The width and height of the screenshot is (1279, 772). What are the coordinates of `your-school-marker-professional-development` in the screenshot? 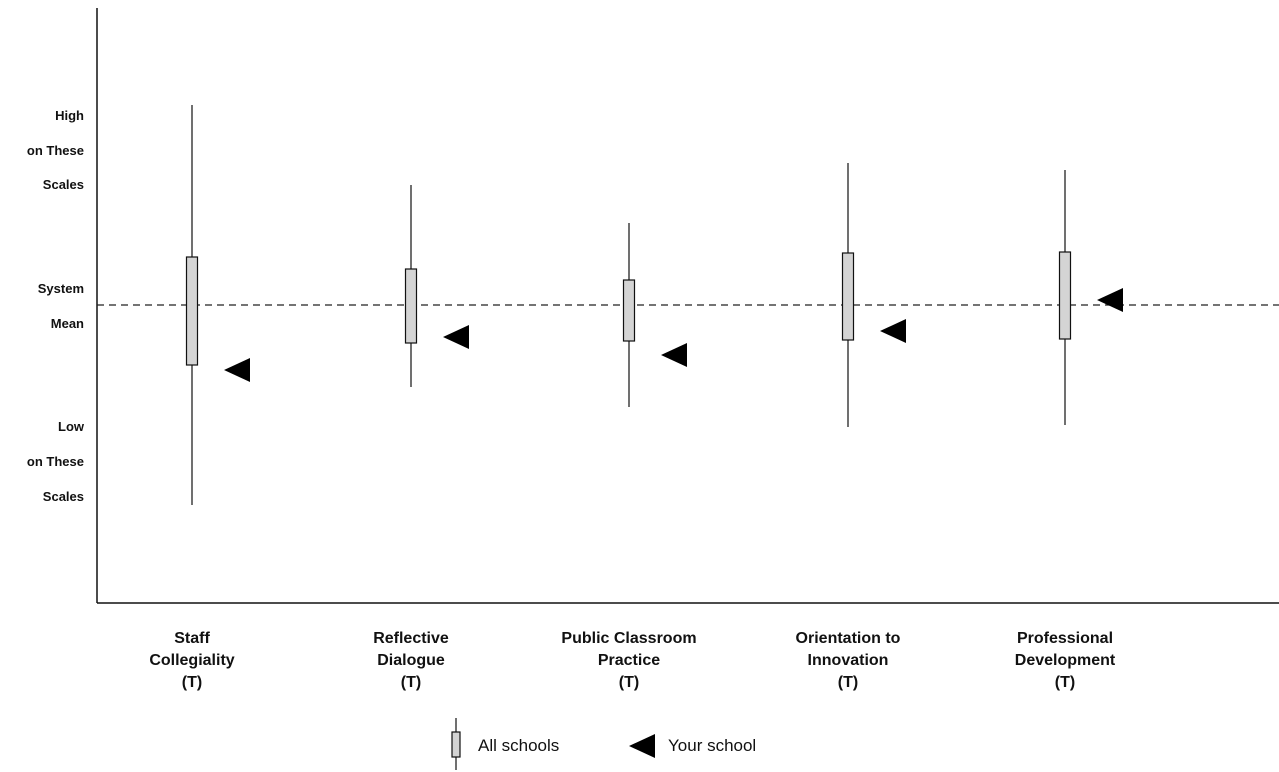 It's located at (1110, 300).